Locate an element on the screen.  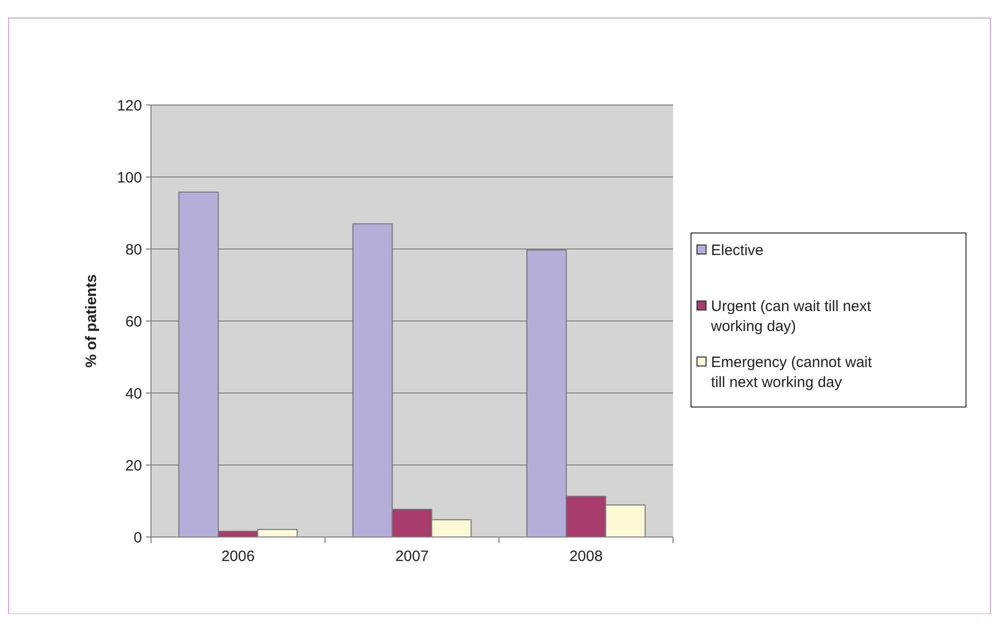
legend-label: Emergency (cannot wait till next working day is located at coordinates (792, 372).